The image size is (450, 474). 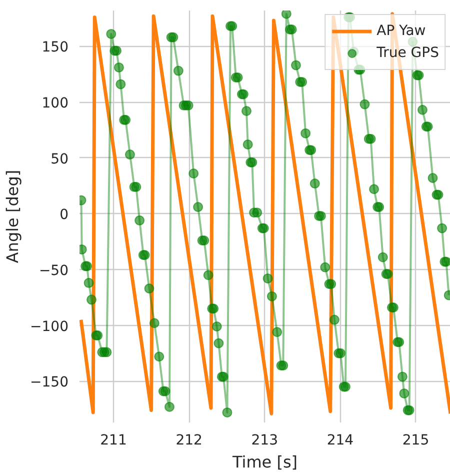 What do you see at coordinates (49, 326) in the screenshot?
I see `y-tick-label: −100` at bounding box center [49, 326].